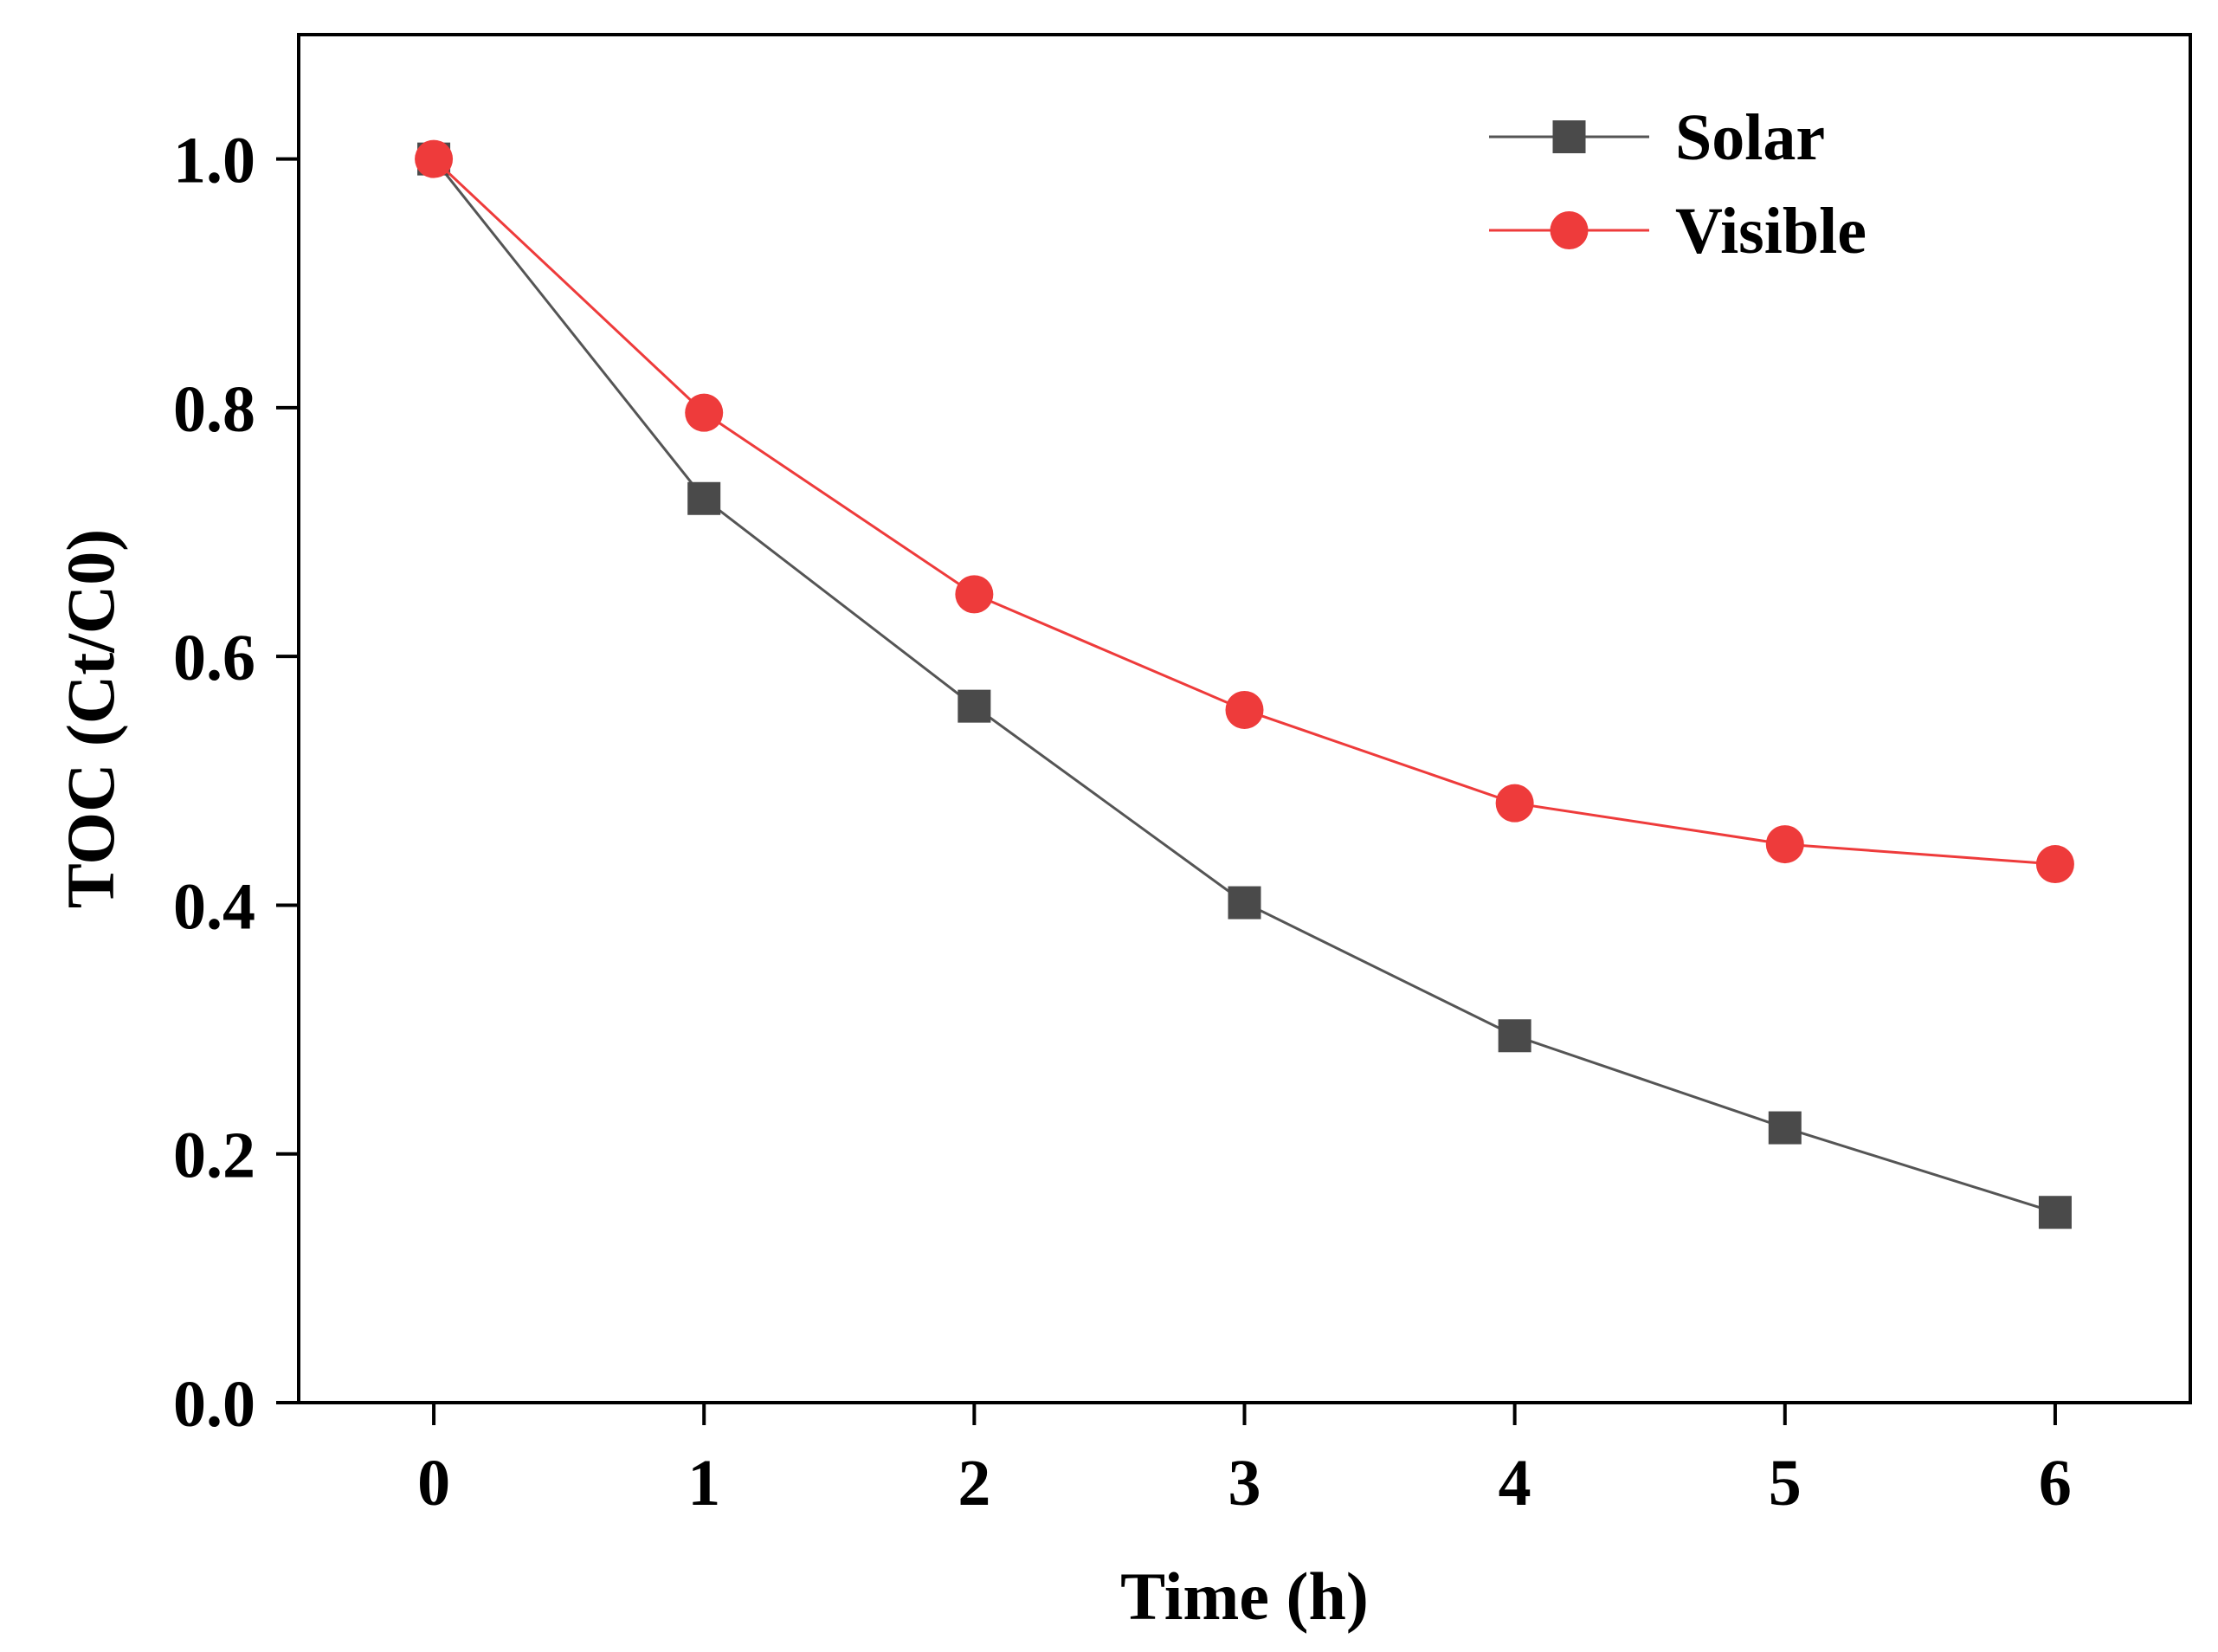 The image size is (2218, 1652). I want to click on legend-label: Visible, so click(1771, 231).